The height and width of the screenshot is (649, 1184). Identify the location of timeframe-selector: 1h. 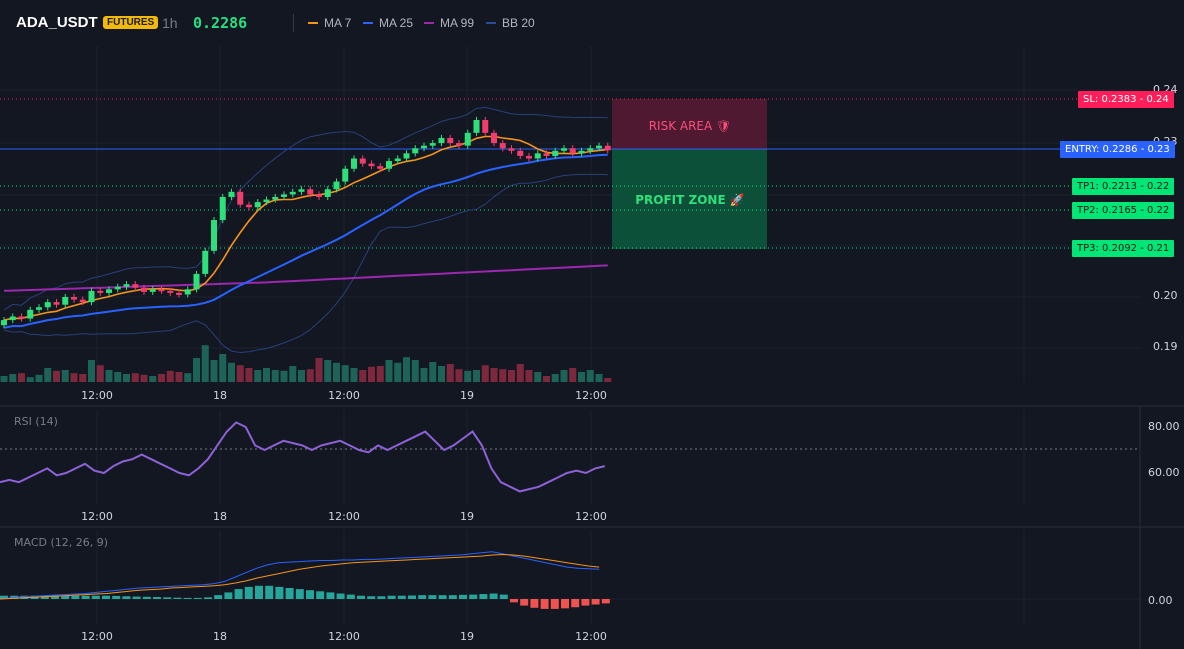
(170, 23).